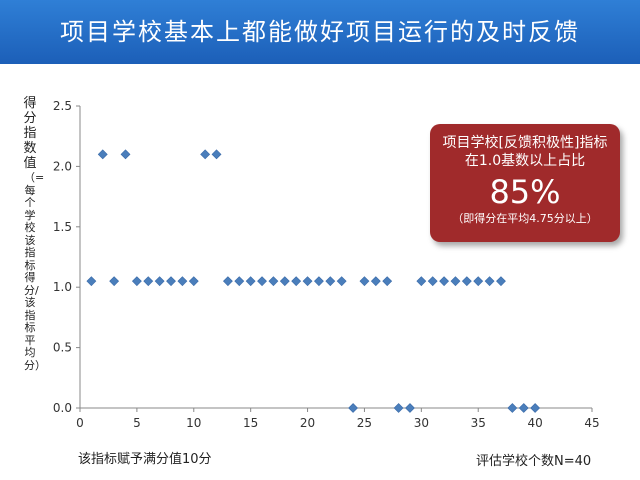  What do you see at coordinates (364, 423) in the screenshot?
I see `x-tick-label: 25` at bounding box center [364, 423].